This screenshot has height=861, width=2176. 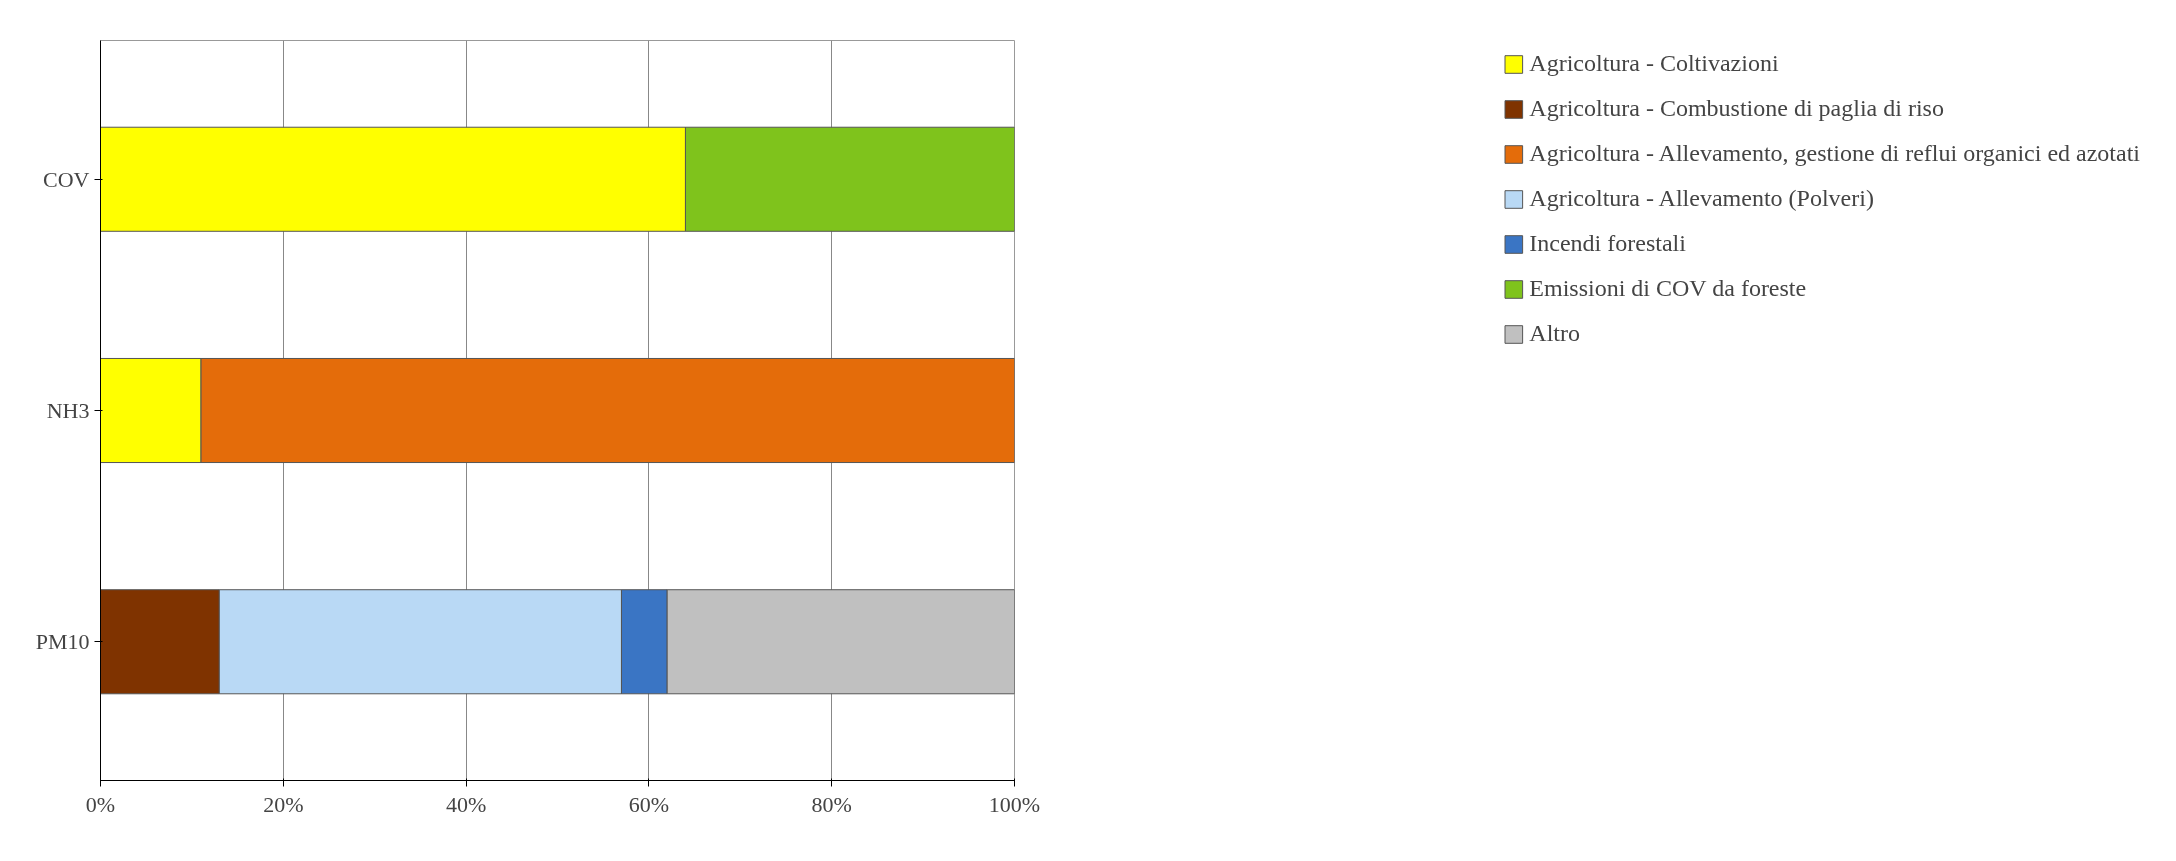 I want to click on legend-label: Agricoltura - Combustione di paglia di riso, so click(x=1736, y=108).